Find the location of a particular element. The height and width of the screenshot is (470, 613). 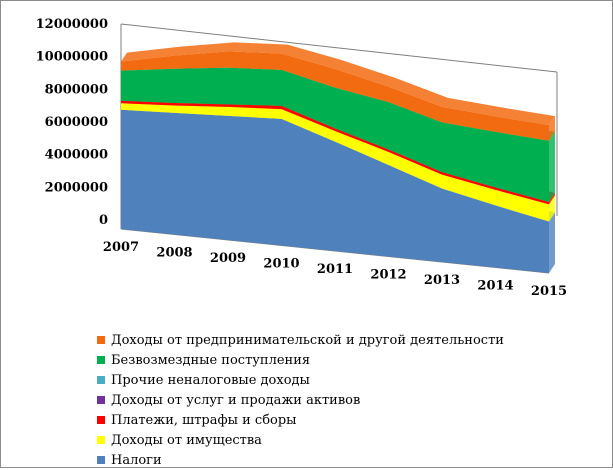

legend-label: Налоги is located at coordinates (136, 460).